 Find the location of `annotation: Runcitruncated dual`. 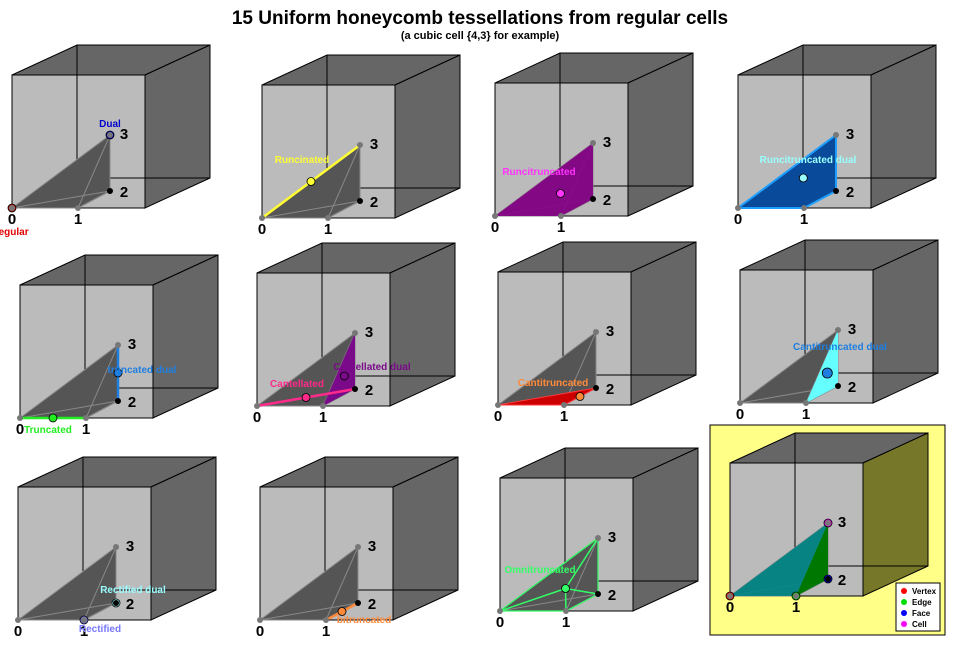

annotation: Runcitruncated dual is located at coordinates (808, 160).